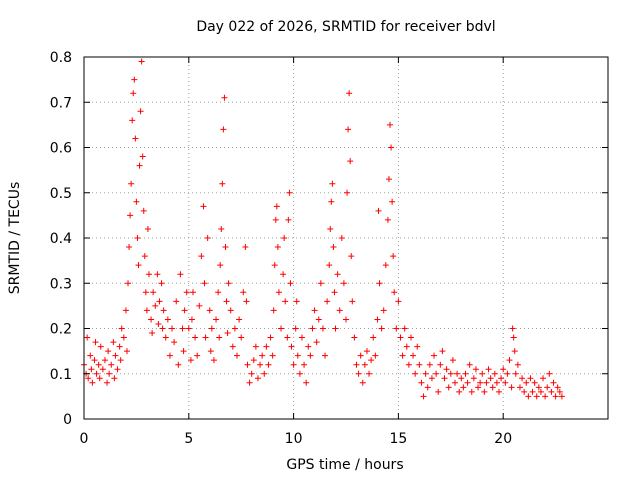 The width and height of the screenshot is (640, 480). I want to click on x-tick-label: 0, so click(84, 439).